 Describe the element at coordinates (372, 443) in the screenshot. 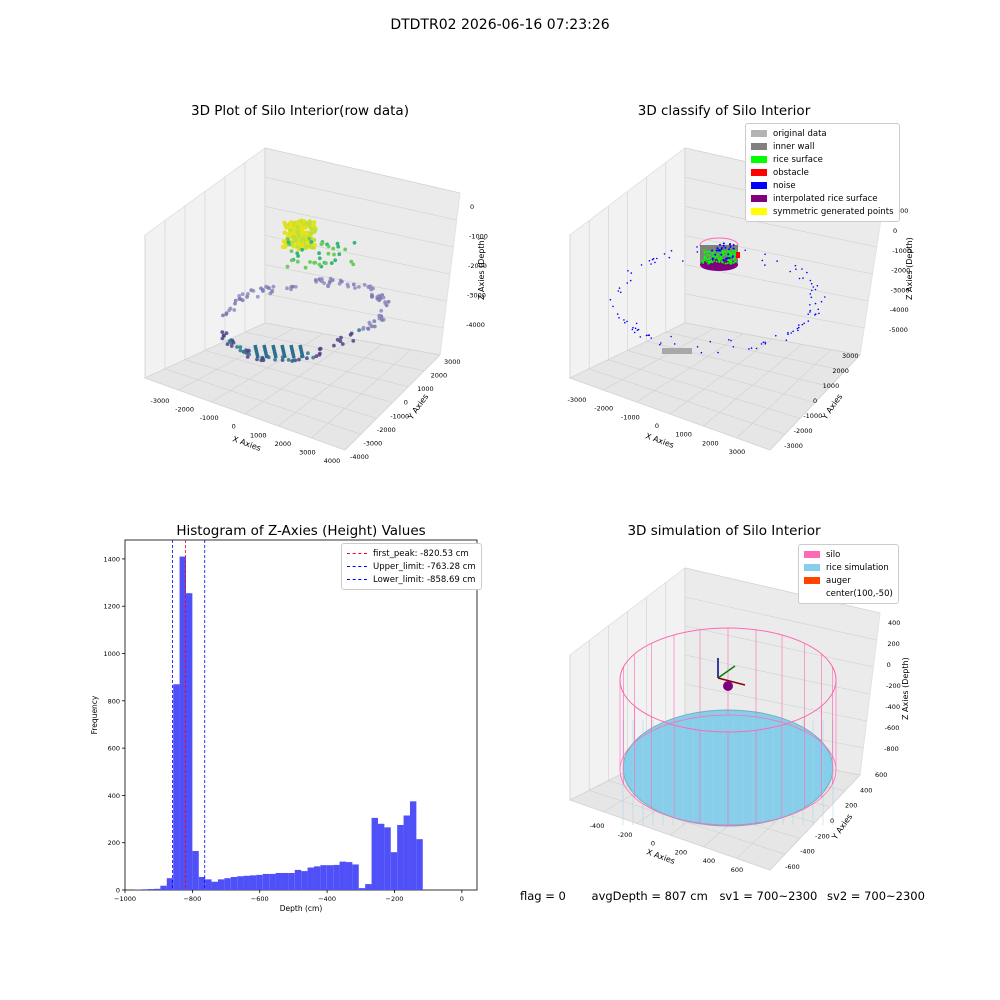

I see `raw-y-tick: -3000` at that location.